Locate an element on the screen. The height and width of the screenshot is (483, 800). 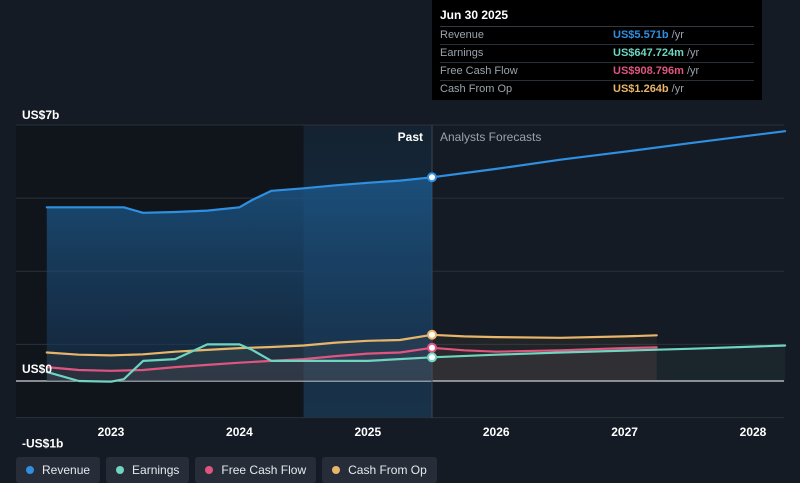
tooltip-label: Free Cash Flow is located at coordinates (479, 71).